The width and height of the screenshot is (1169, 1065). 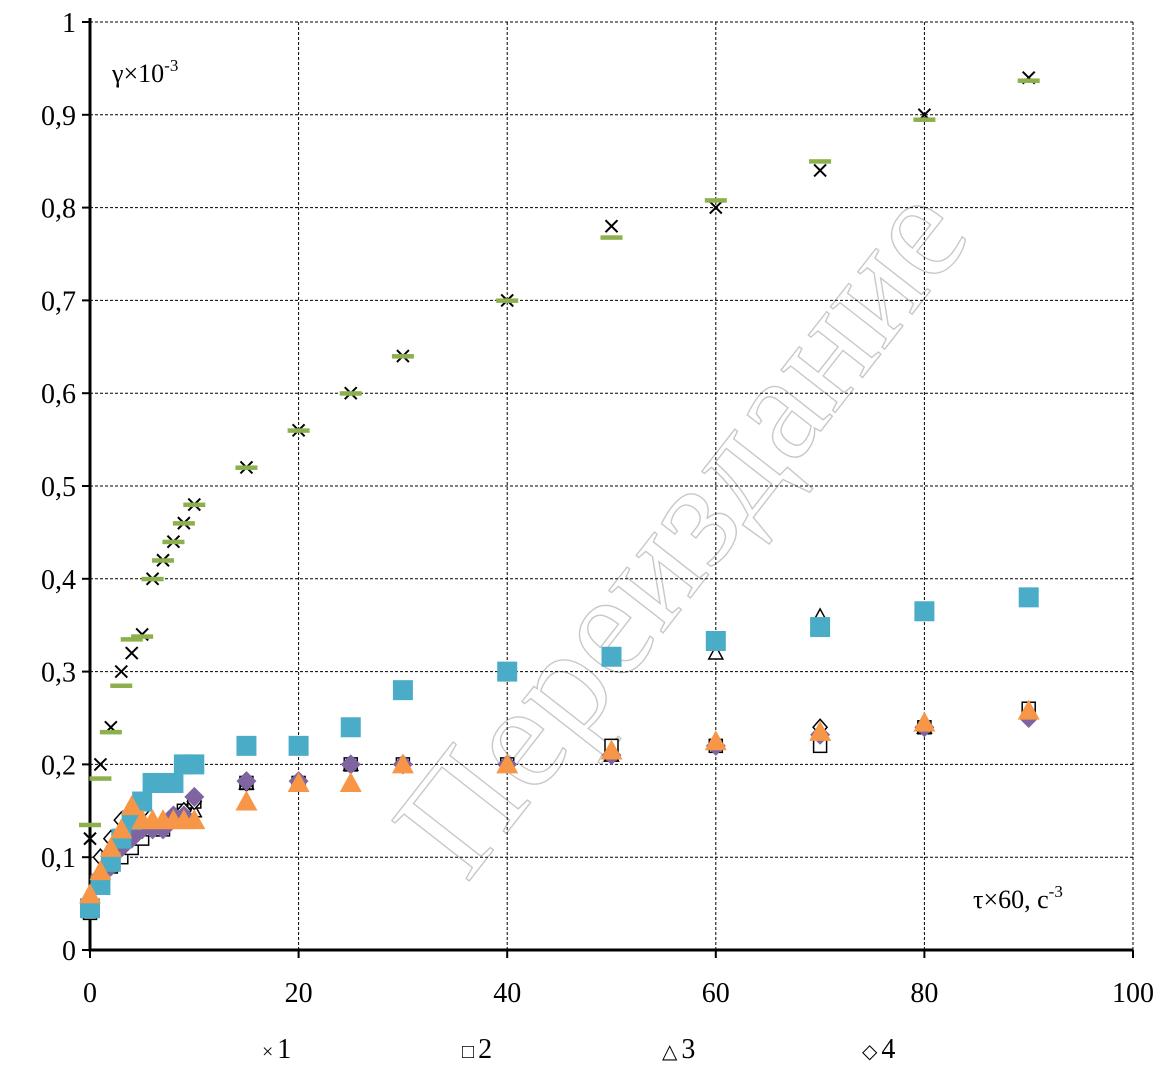 What do you see at coordinates (276, 1049) in the screenshot?
I see `legend-item-1: × 1` at bounding box center [276, 1049].